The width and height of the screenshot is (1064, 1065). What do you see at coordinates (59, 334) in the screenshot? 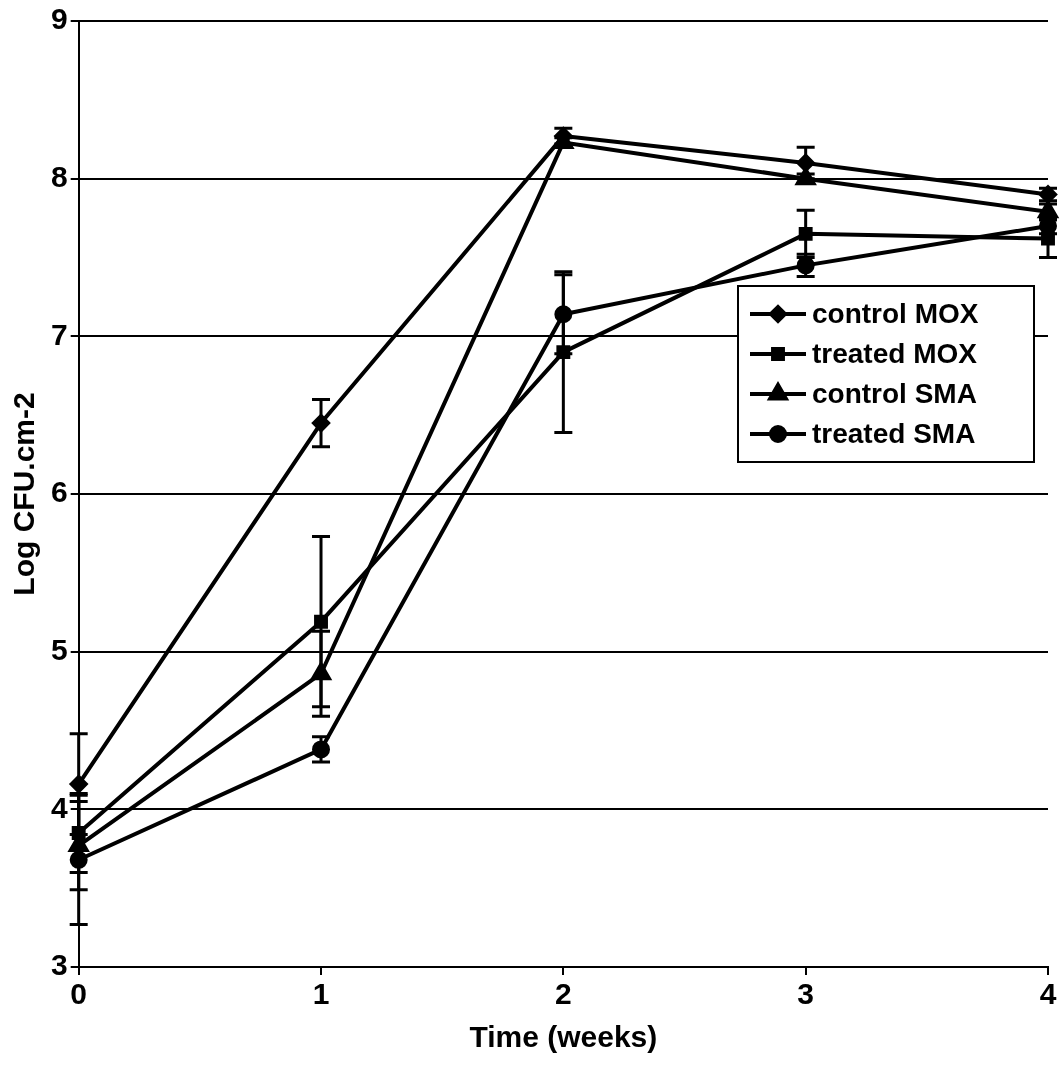
I see `y-tick-label: 7` at bounding box center [59, 334].